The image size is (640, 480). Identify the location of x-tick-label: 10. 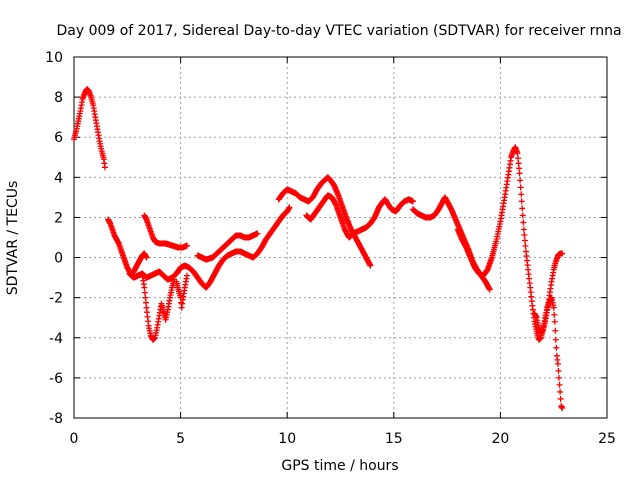
(287, 439).